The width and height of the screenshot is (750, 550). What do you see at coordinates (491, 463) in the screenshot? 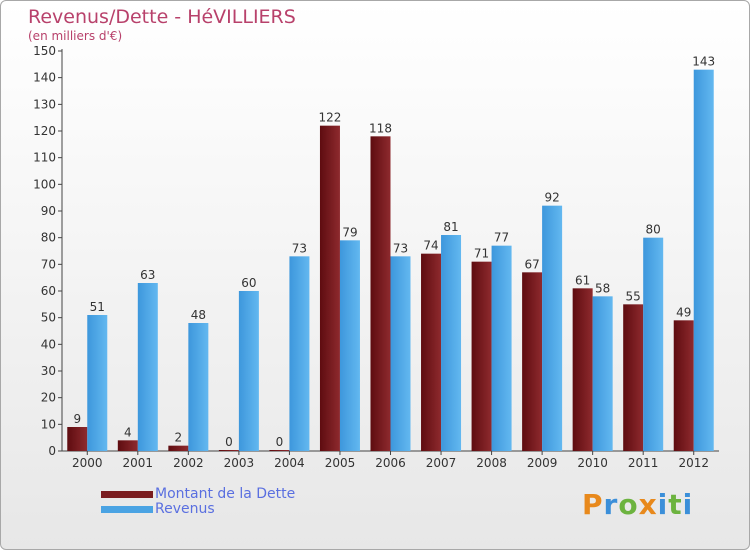
I see `x-tick-label: 2008` at bounding box center [491, 463].